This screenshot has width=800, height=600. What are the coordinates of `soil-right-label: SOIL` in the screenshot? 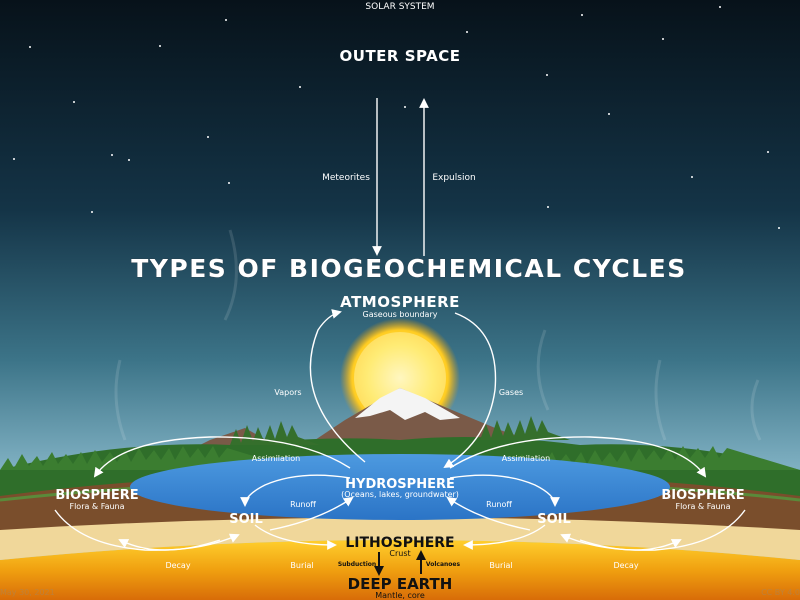 It's located at (554, 519).